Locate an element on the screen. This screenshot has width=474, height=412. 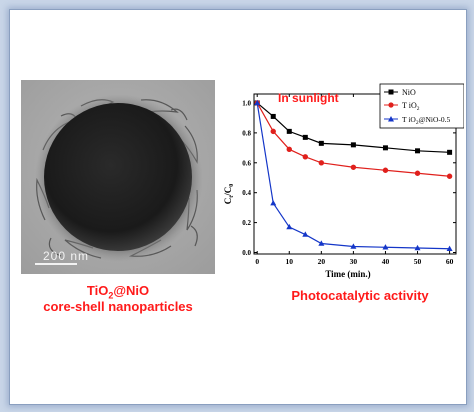
y-label-mid: /C is located at coordinates (228, 192).